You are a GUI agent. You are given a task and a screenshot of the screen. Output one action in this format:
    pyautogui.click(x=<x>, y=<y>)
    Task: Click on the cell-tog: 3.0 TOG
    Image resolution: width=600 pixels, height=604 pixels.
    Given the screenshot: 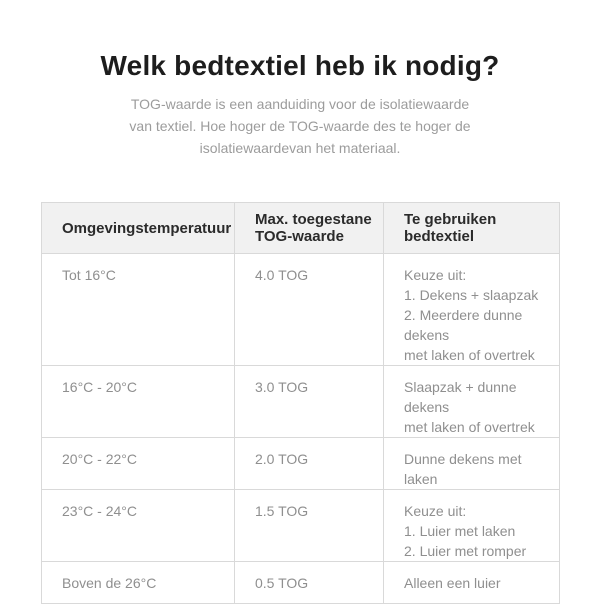 What is the action you would take?
    pyautogui.click(x=309, y=401)
    